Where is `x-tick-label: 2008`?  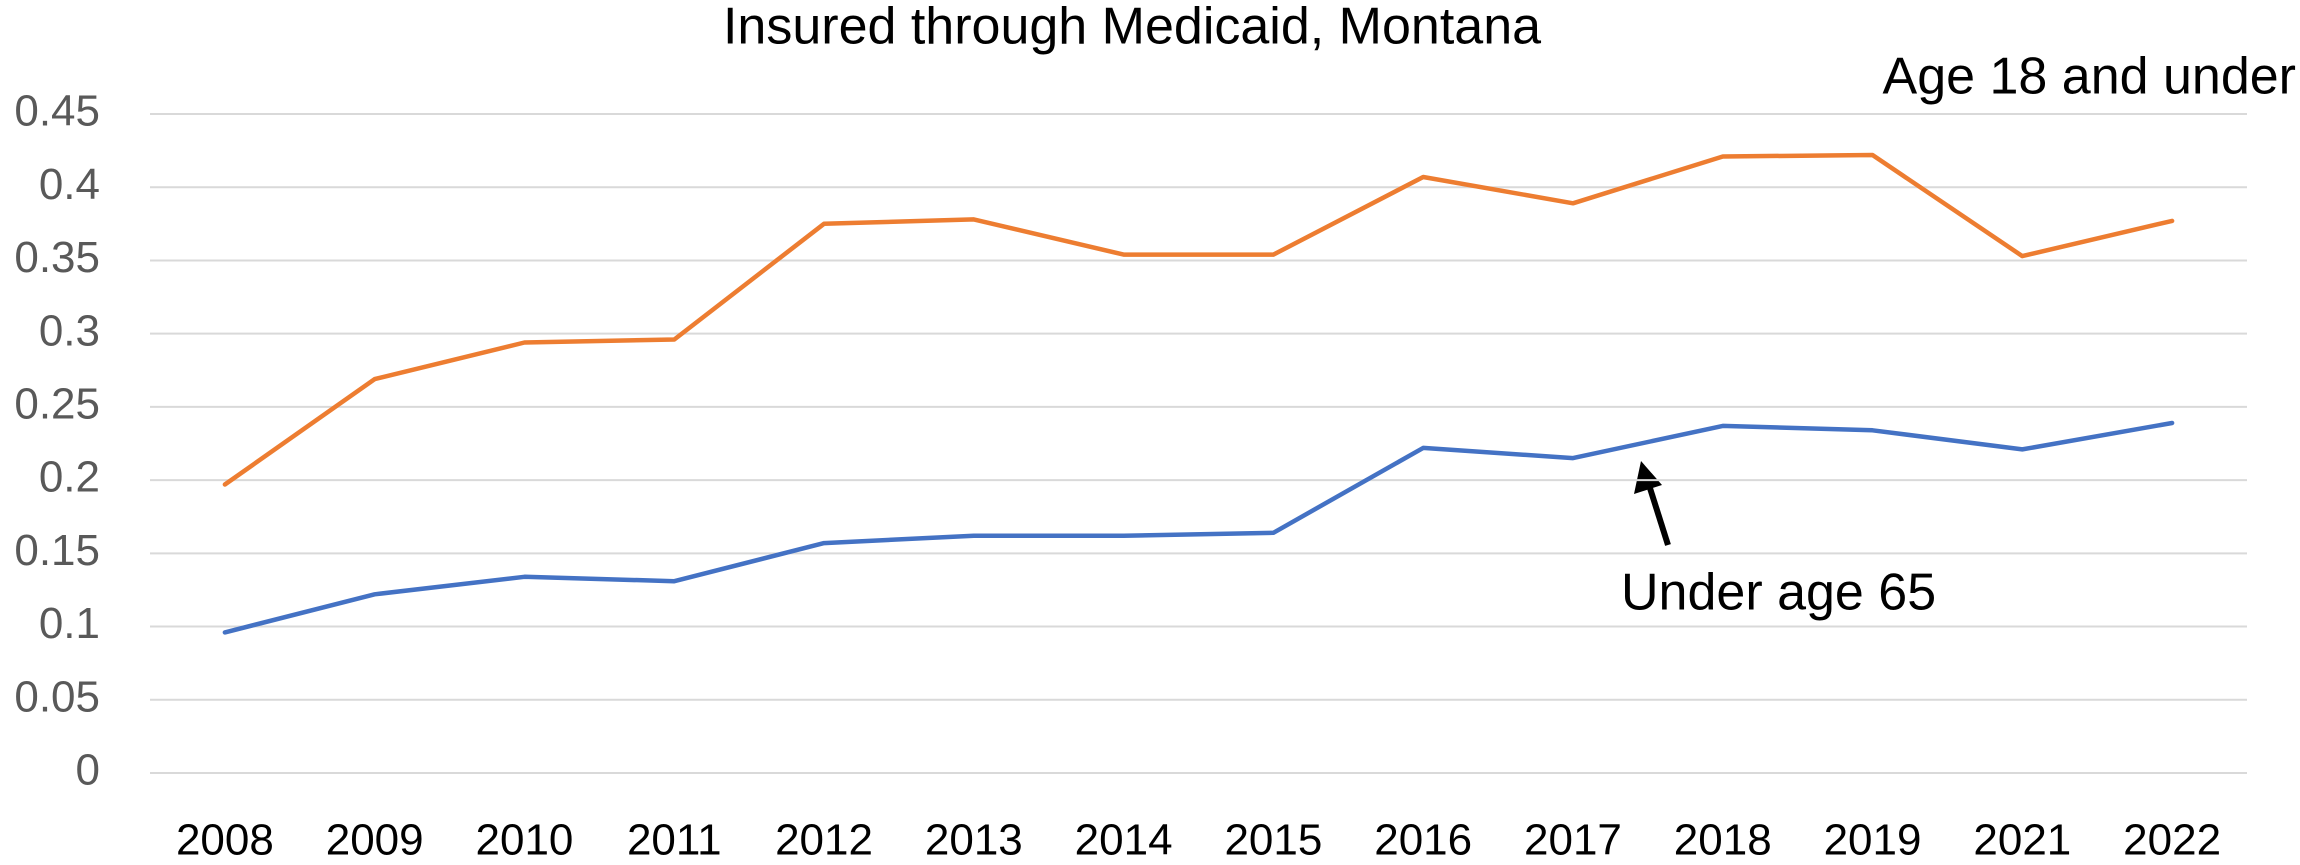
x-tick-label: 2008 is located at coordinates (225, 840).